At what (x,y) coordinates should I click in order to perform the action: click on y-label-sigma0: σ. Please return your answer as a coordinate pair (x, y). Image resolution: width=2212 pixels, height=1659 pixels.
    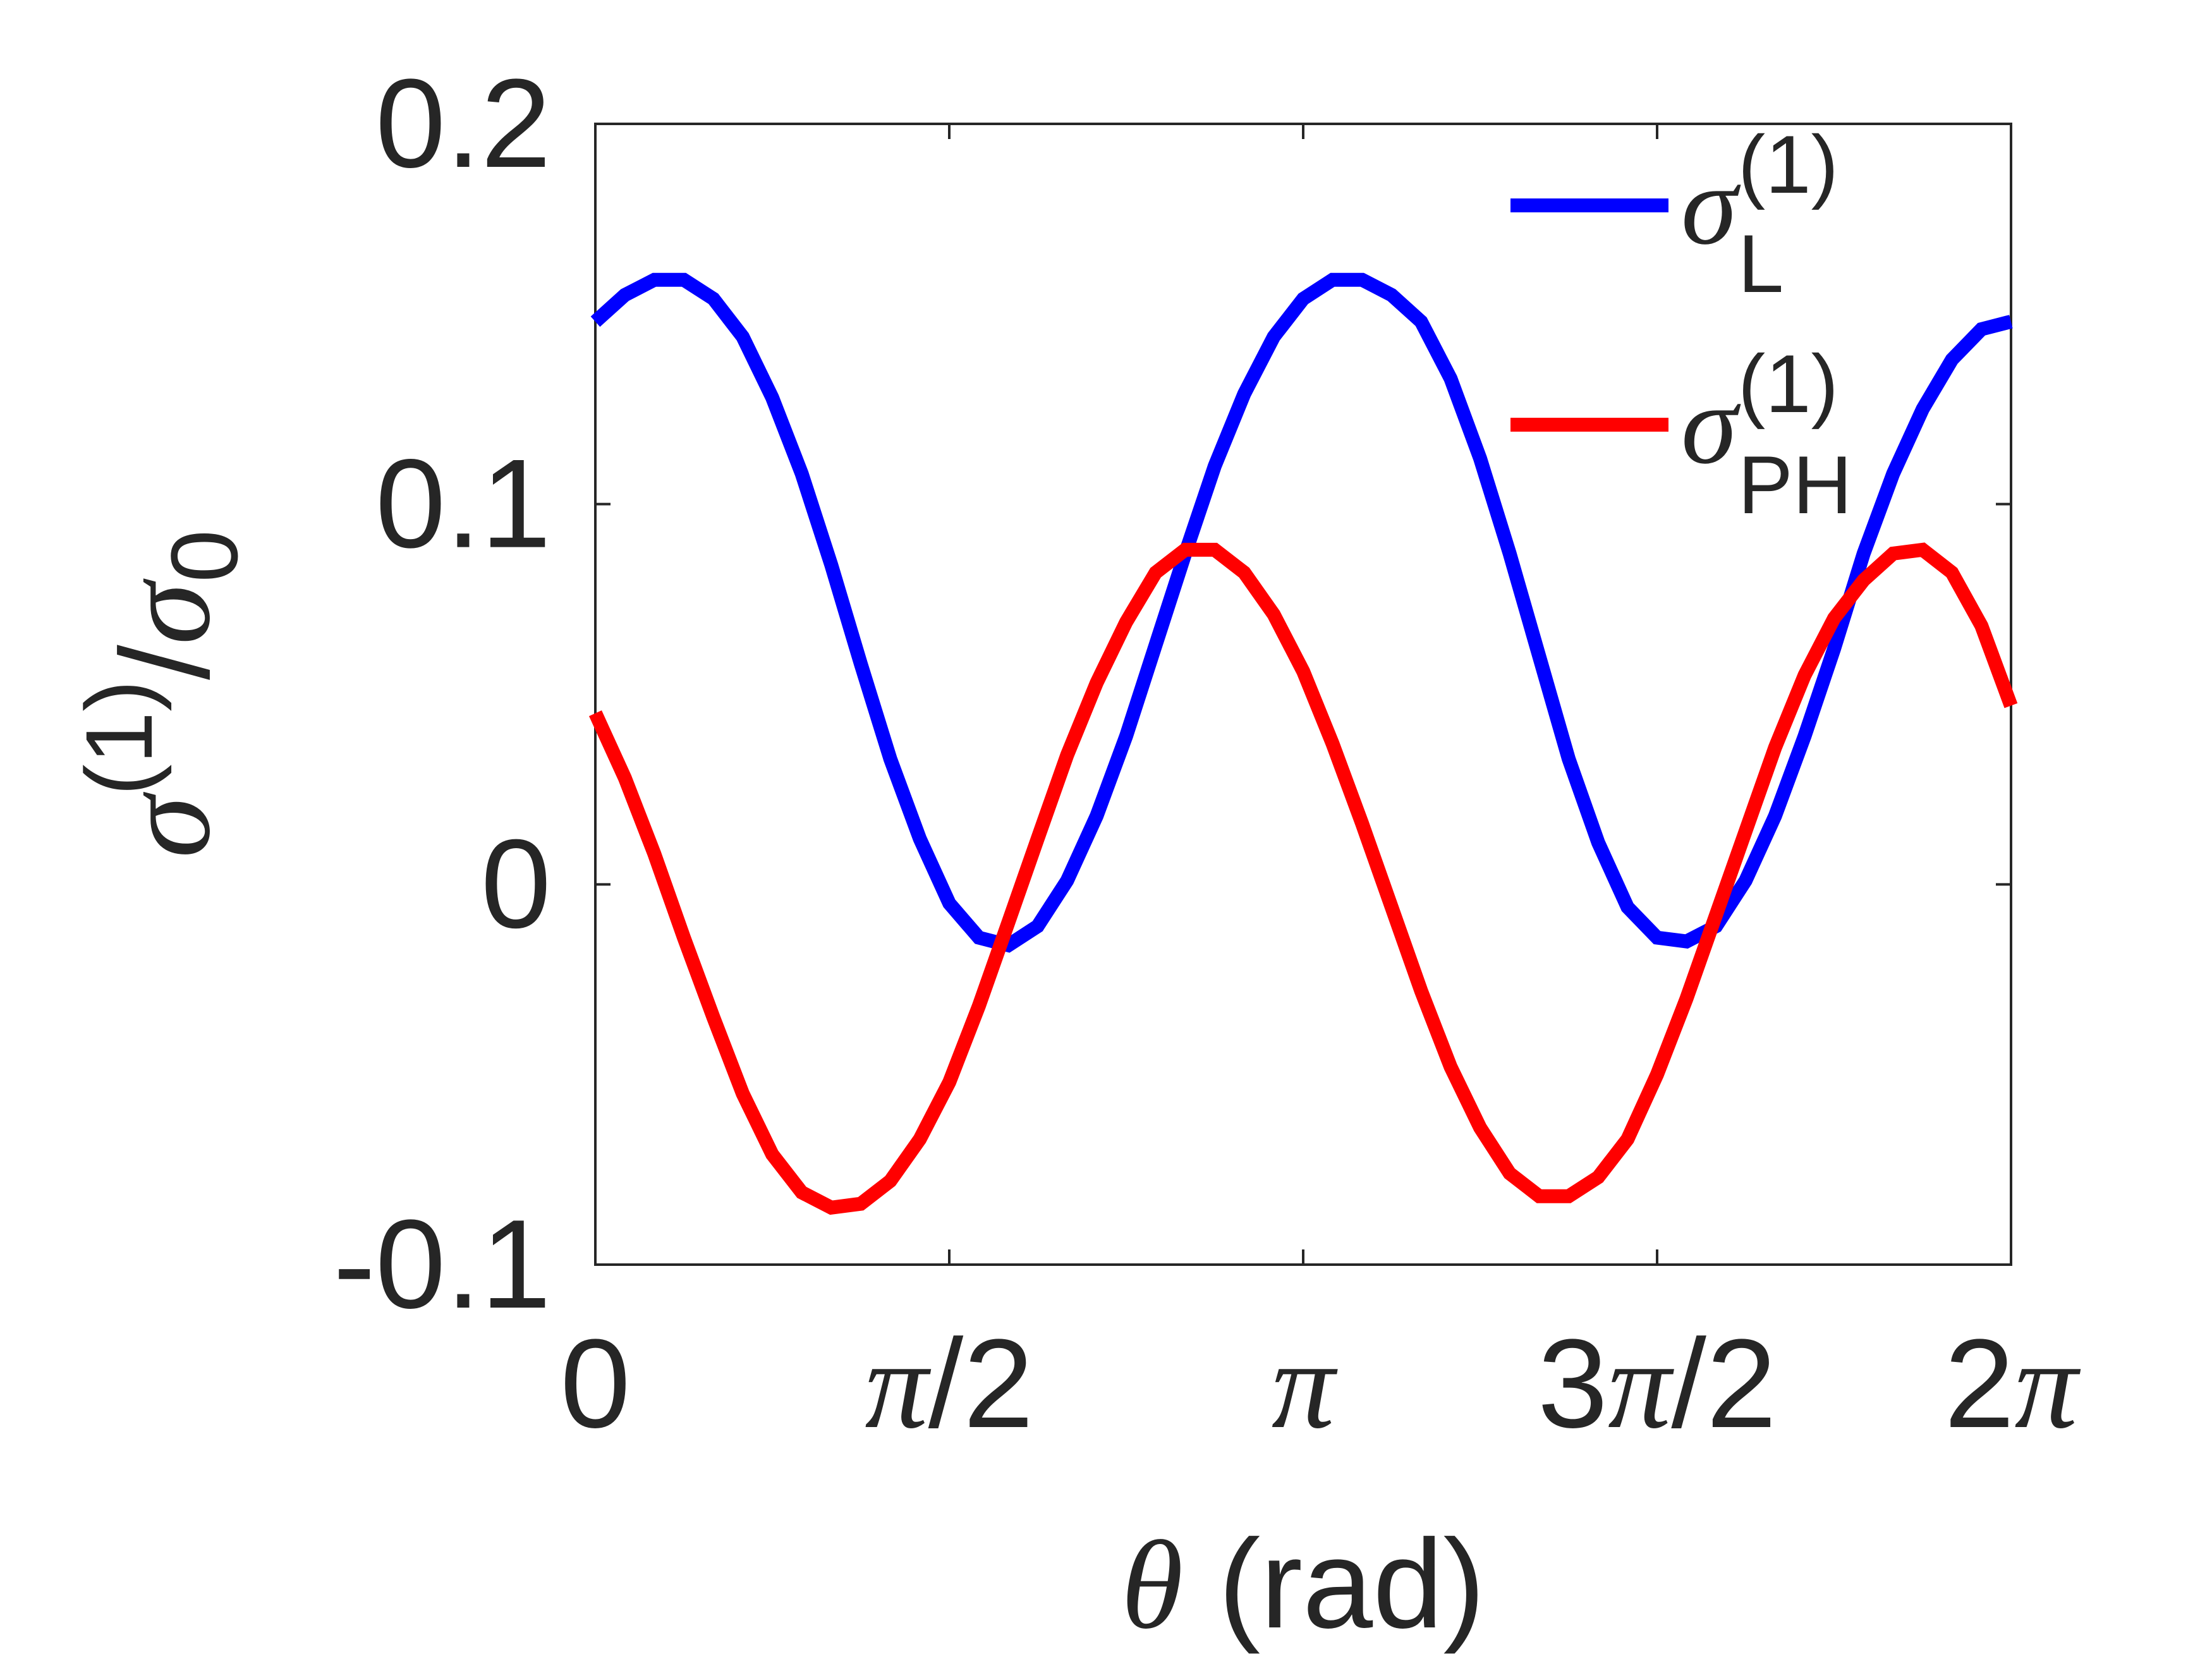
    Looking at the image, I should click on (166, 611).